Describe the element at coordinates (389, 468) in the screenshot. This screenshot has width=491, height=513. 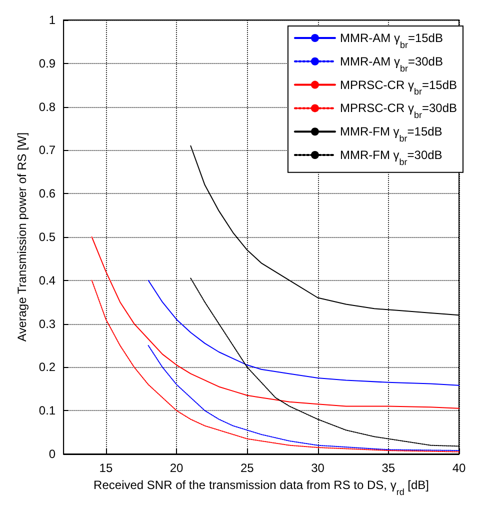
I see `x-tick-label: 35` at that location.